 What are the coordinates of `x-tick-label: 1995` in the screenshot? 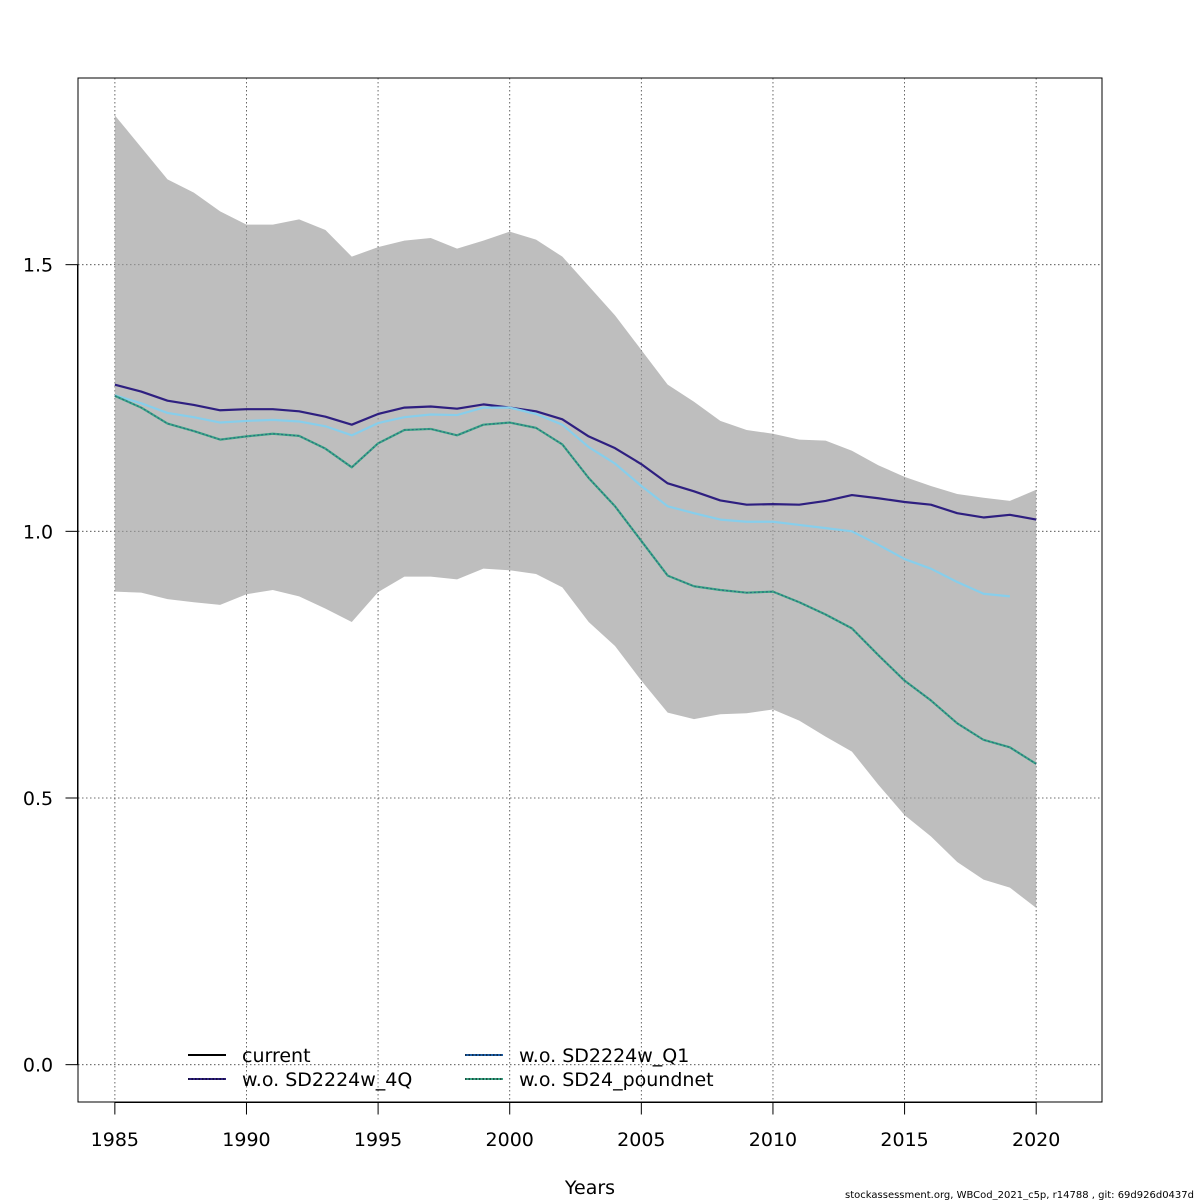 It's located at (378, 1140).